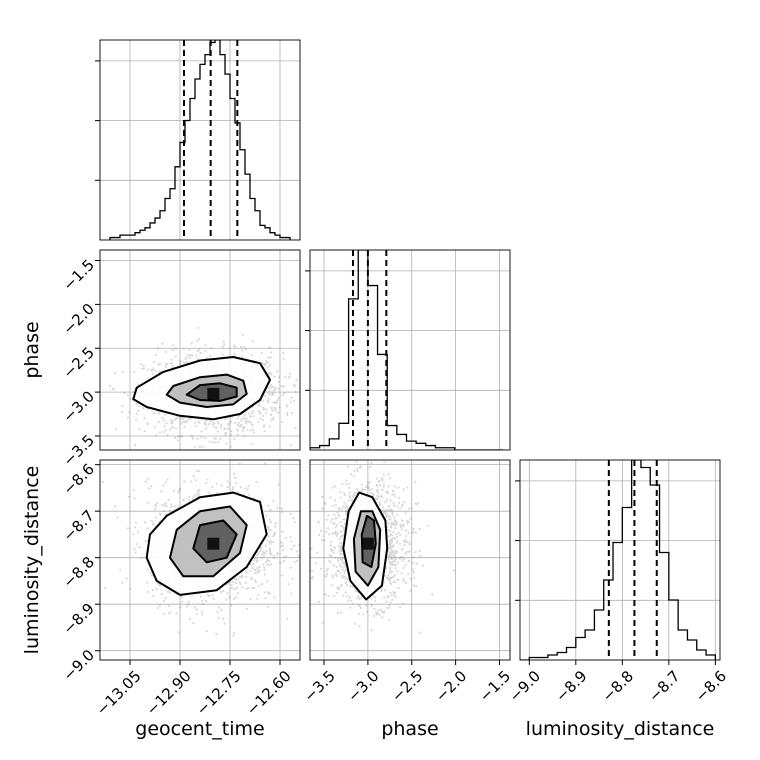  What do you see at coordinates (195, 388) in the screenshot?
I see `panel-content` at bounding box center [195, 388].